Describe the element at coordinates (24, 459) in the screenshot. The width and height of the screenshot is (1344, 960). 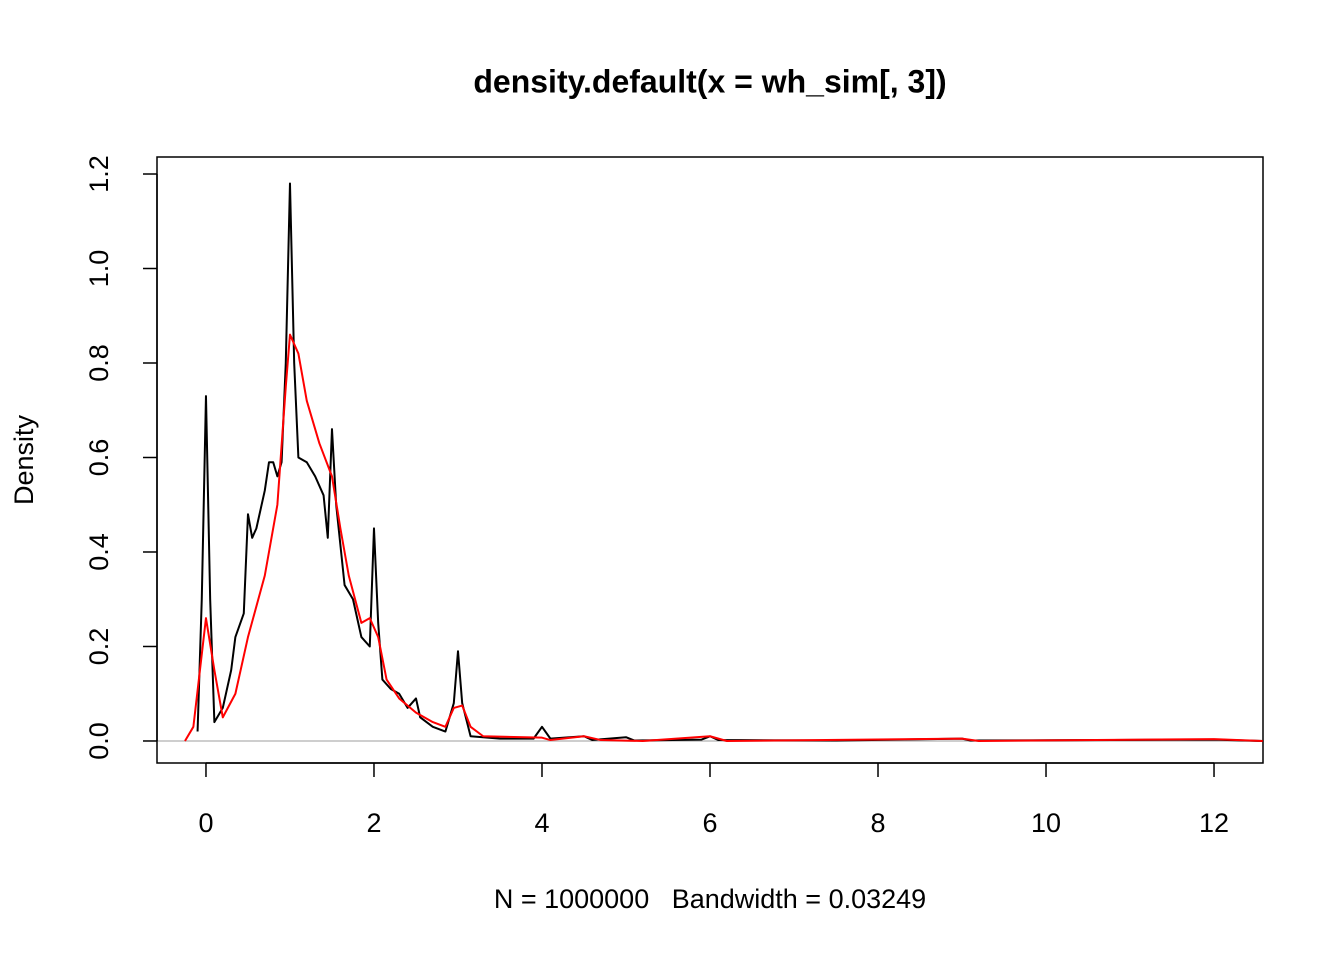
I see `y-axis-label: Density` at that location.